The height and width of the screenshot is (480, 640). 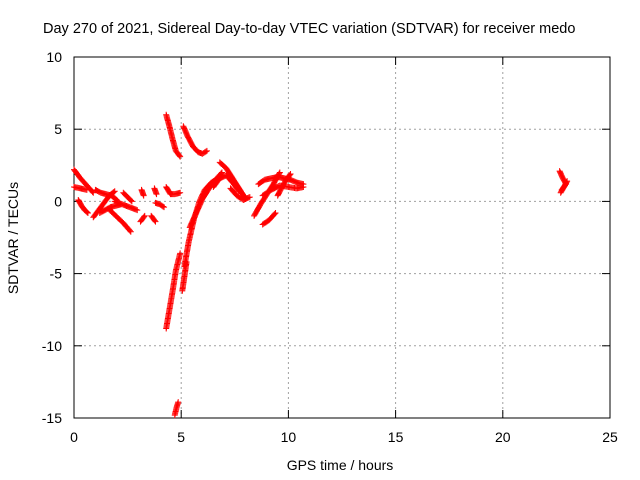 I want to click on x-tick-label: 20, so click(x=503, y=437).